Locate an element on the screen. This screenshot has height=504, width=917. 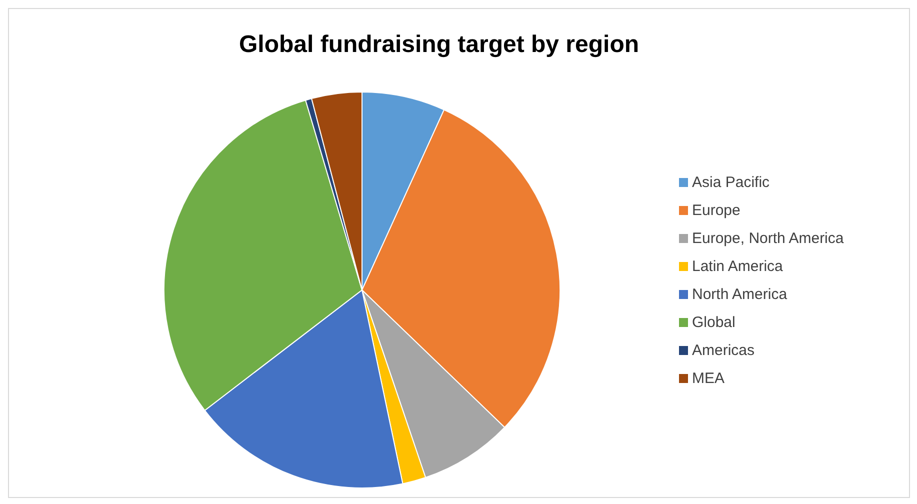
legend-label: MEA is located at coordinates (708, 378).